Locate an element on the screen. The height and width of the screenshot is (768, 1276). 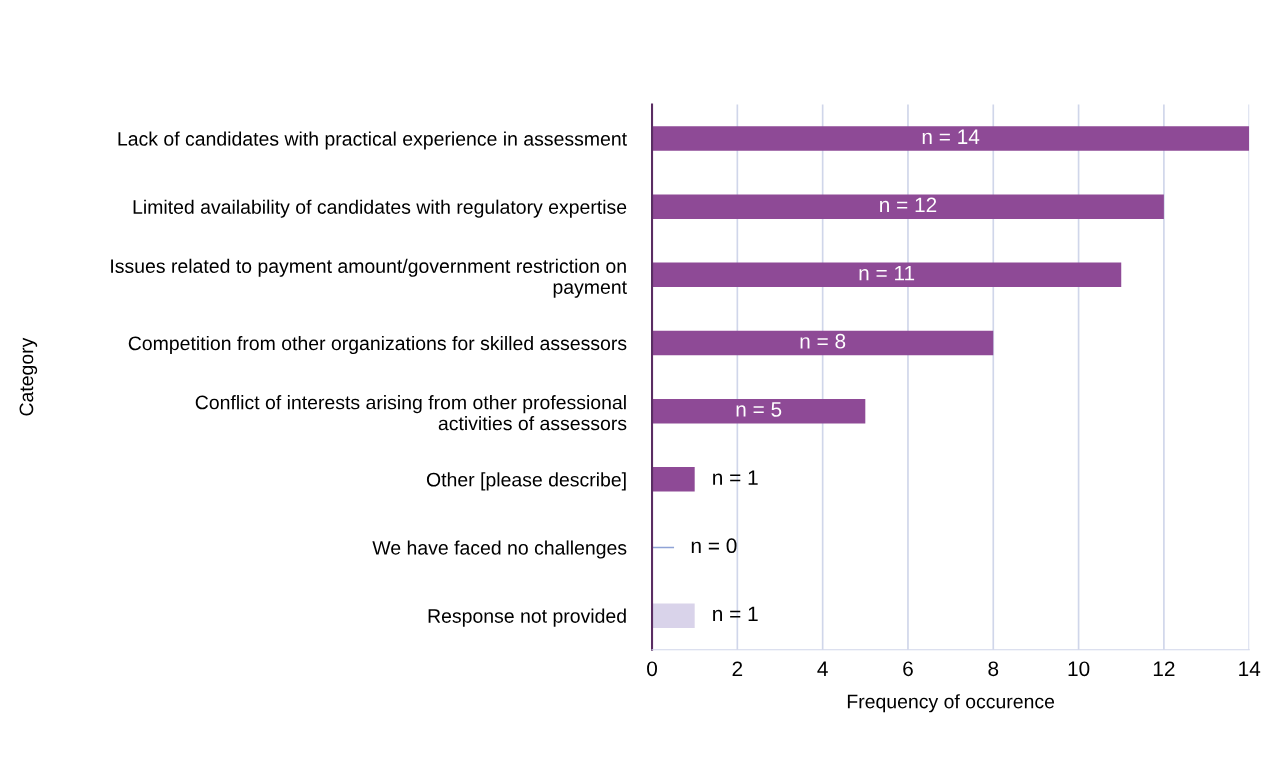
y-tick-label: Competition from other organizations for skilled assessors is located at coordinates (377, 345).